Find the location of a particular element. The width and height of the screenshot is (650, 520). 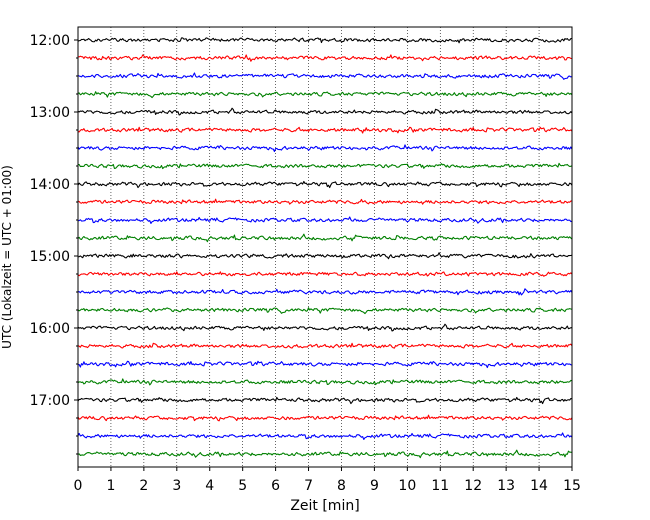

x-axis-ticks: 0 1 2 3 4 5 6 7 8 9 10 11 12 13 14 15 is located at coordinates (327, 480).